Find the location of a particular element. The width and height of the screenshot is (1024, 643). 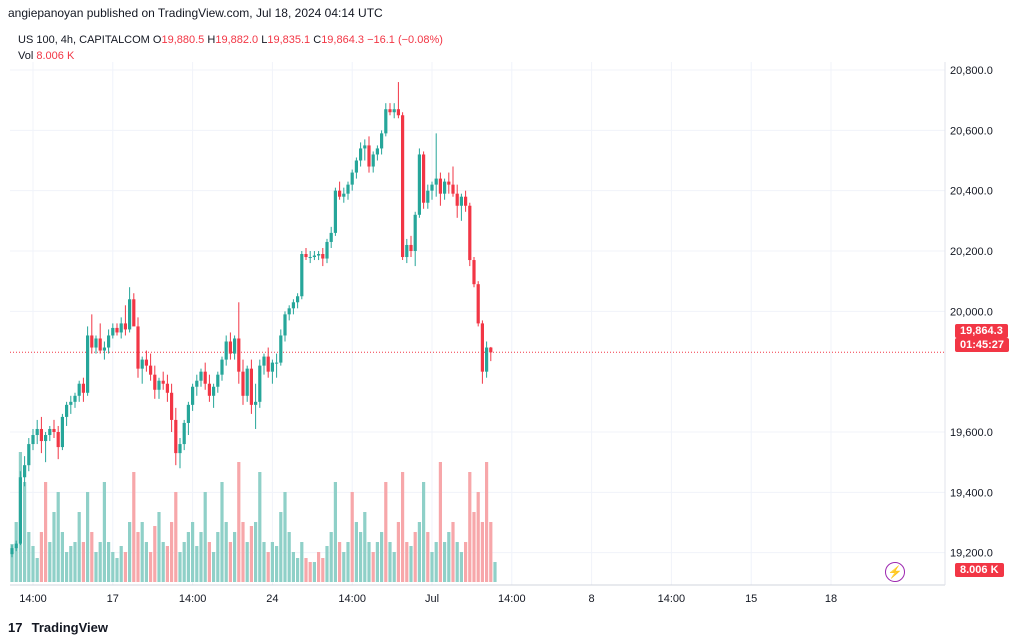

open-label: O is located at coordinates (157, 40).